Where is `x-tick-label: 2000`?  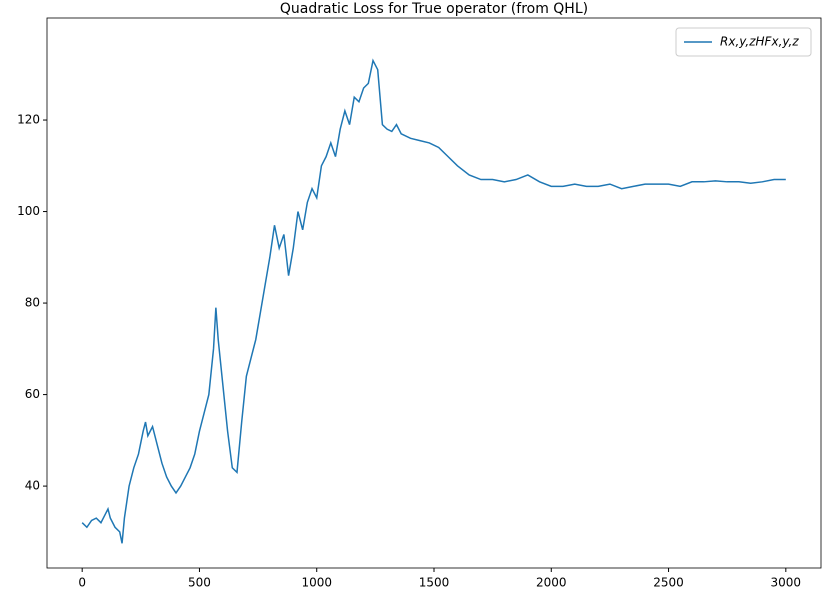
x-tick-label: 2000 is located at coordinates (551, 583).